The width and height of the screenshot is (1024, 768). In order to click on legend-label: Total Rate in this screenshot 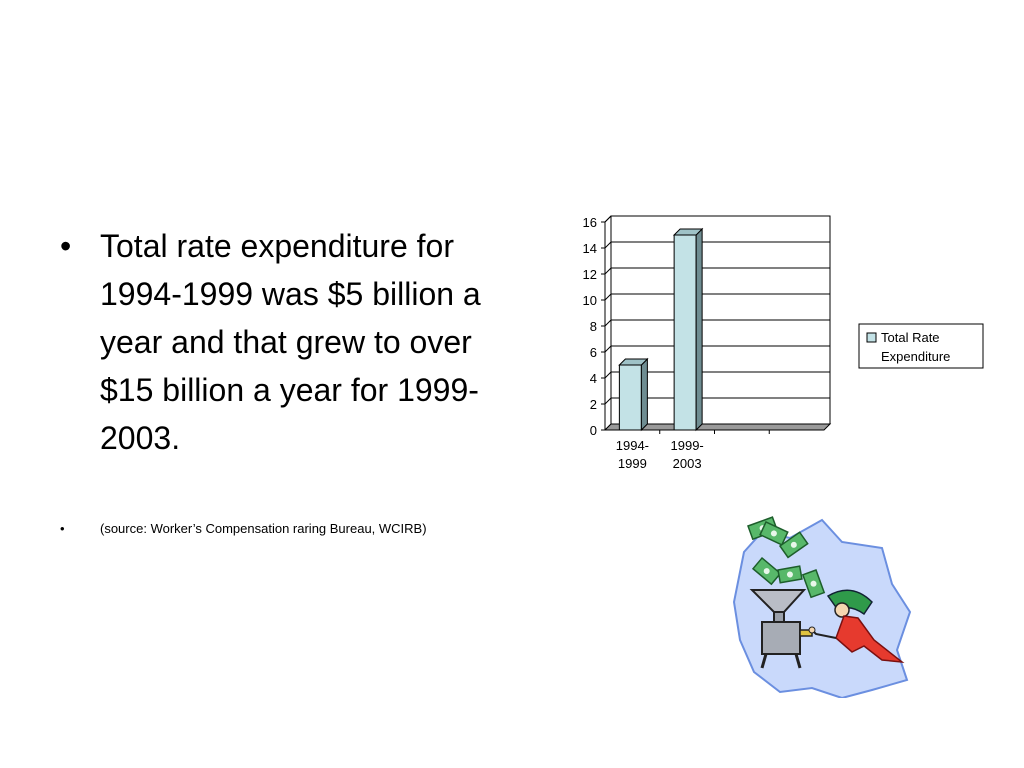, I will do `click(910, 337)`.